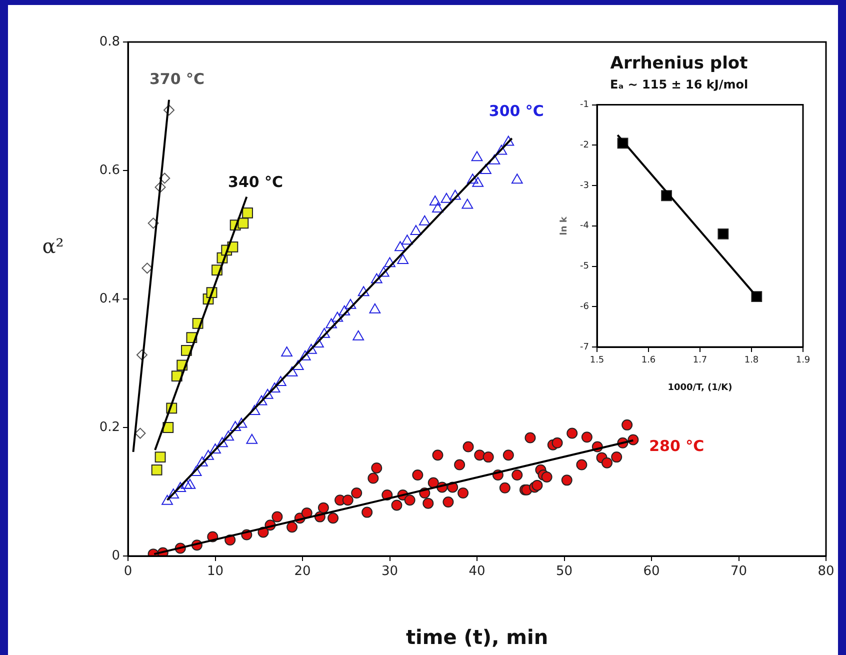 This screenshot has width=846, height=655. I want to click on y-axis-title: α², so click(53, 246).